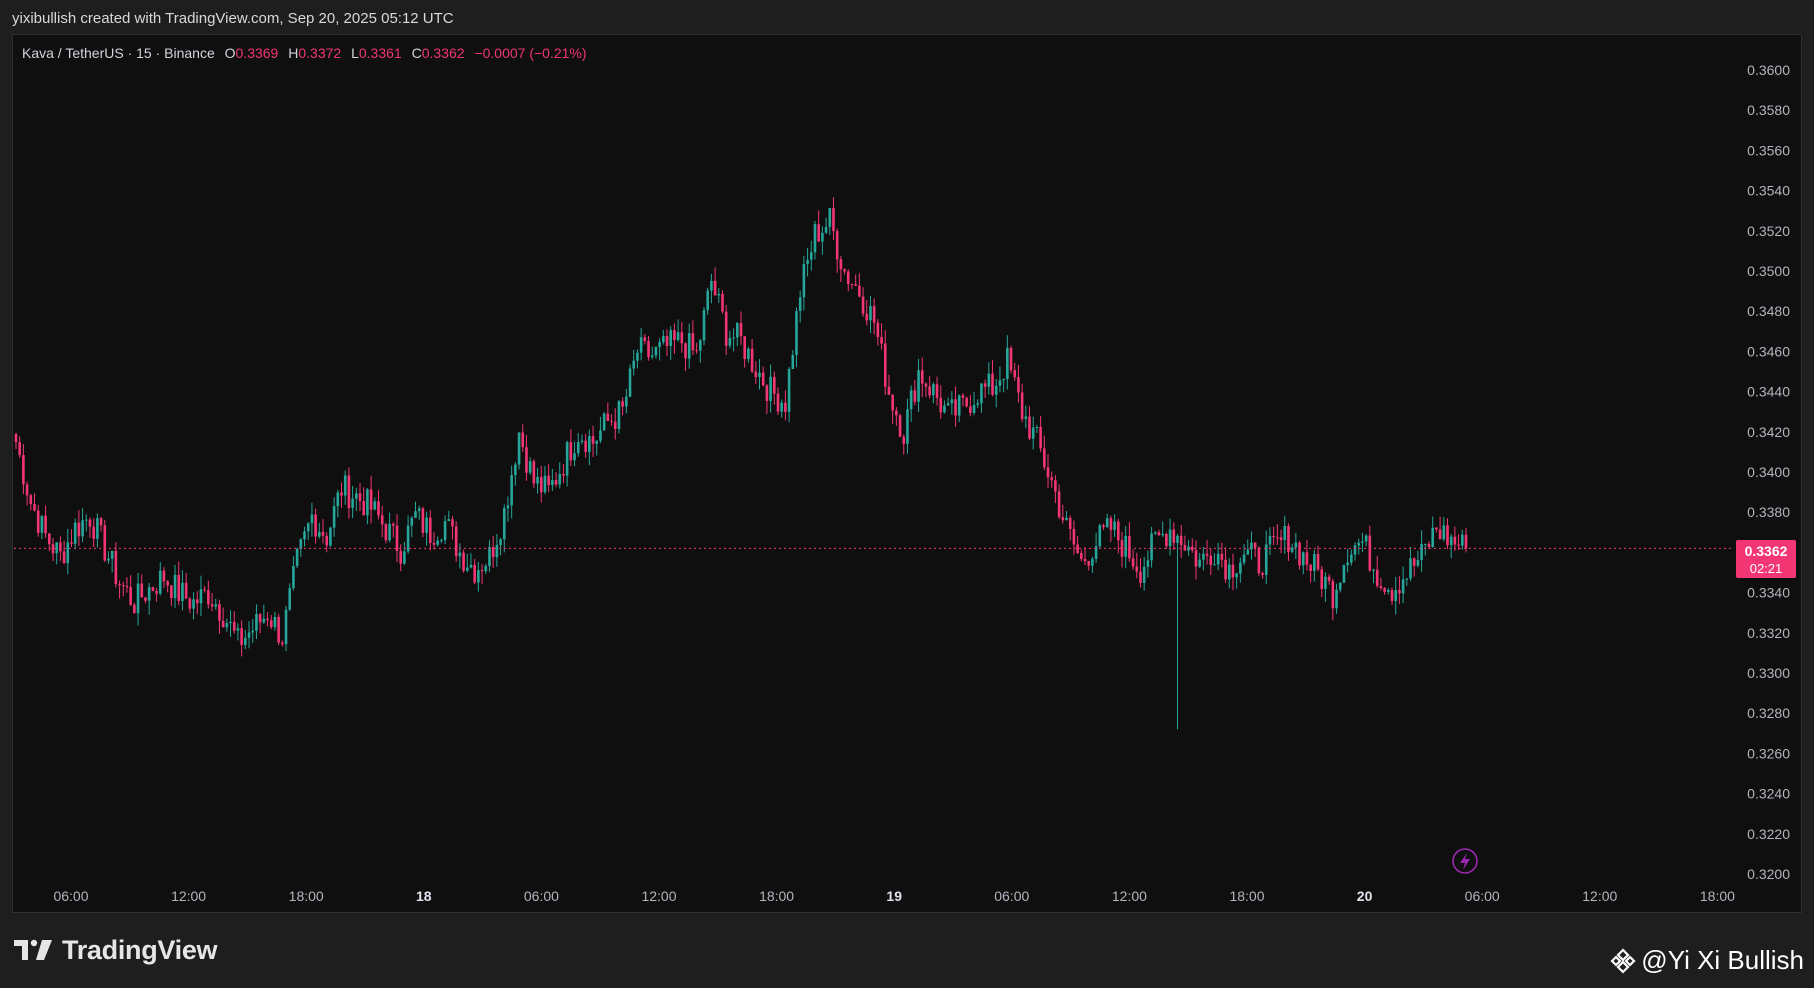 The height and width of the screenshot is (988, 1814). What do you see at coordinates (1768, 191) in the screenshot?
I see `y-tick-label: 0.3540` at bounding box center [1768, 191].